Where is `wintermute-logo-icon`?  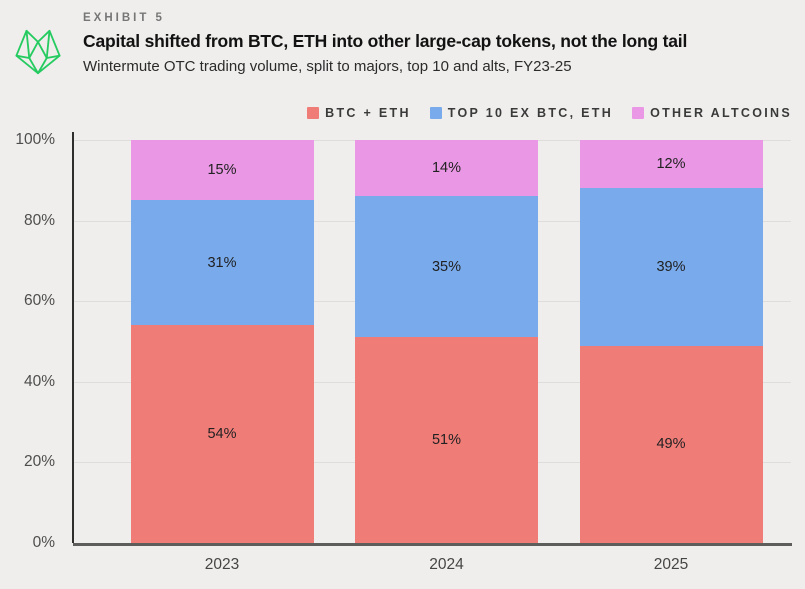
wintermute-logo-icon is located at coordinates (38, 52).